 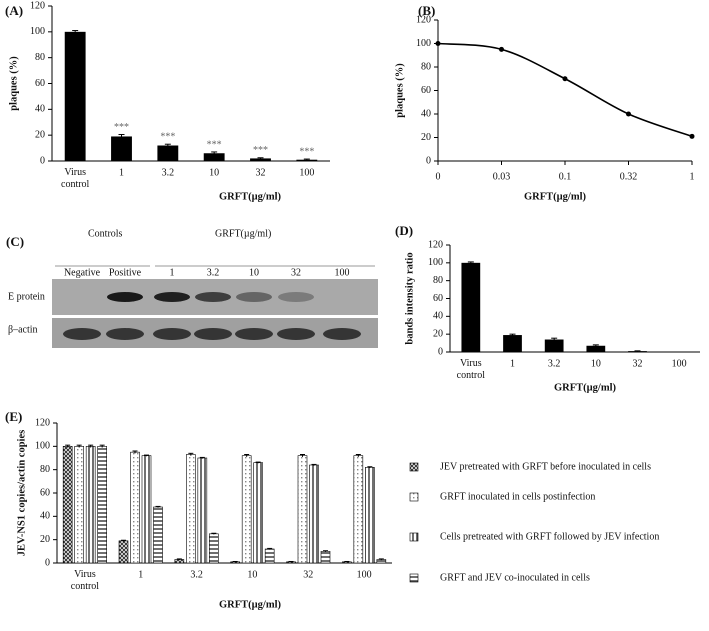 What do you see at coordinates (13, 416) in the screenshot?
I see `panel-label: (E)` at bounding box center [13, 416].